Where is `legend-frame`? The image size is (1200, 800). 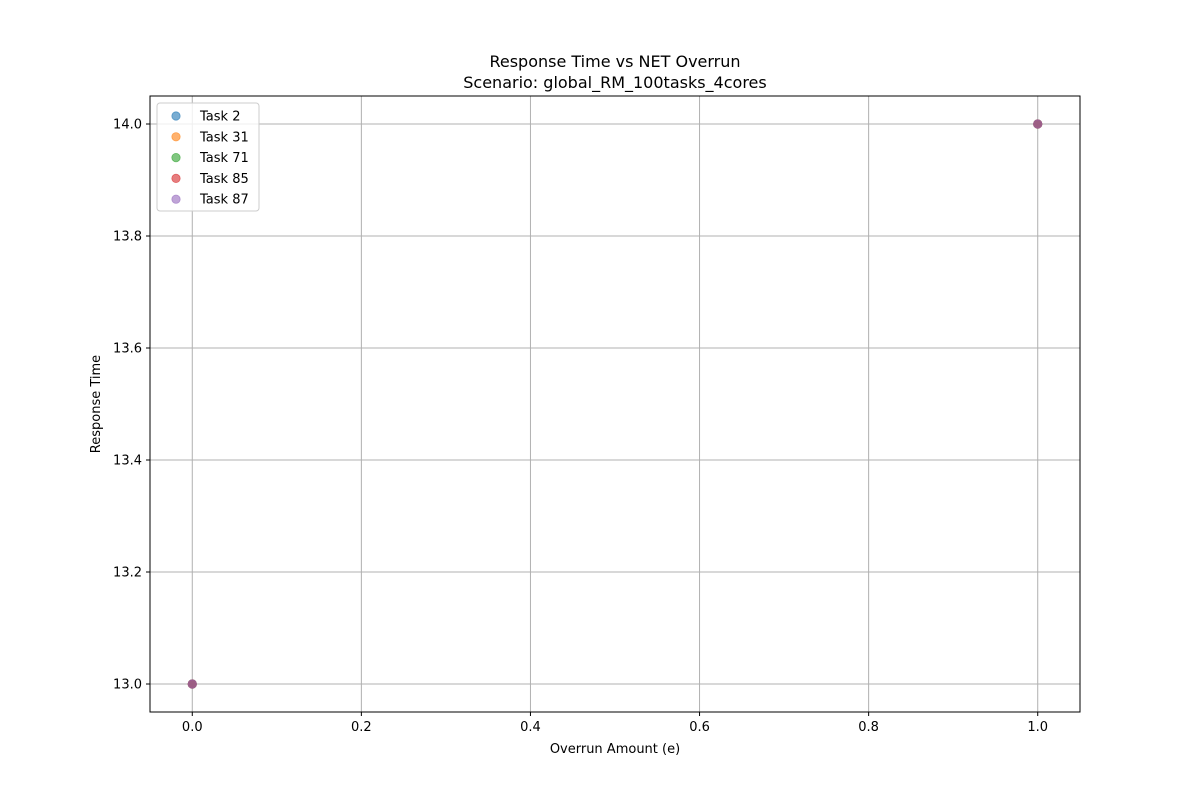
legend-frame is located at coordinates (208, 157).